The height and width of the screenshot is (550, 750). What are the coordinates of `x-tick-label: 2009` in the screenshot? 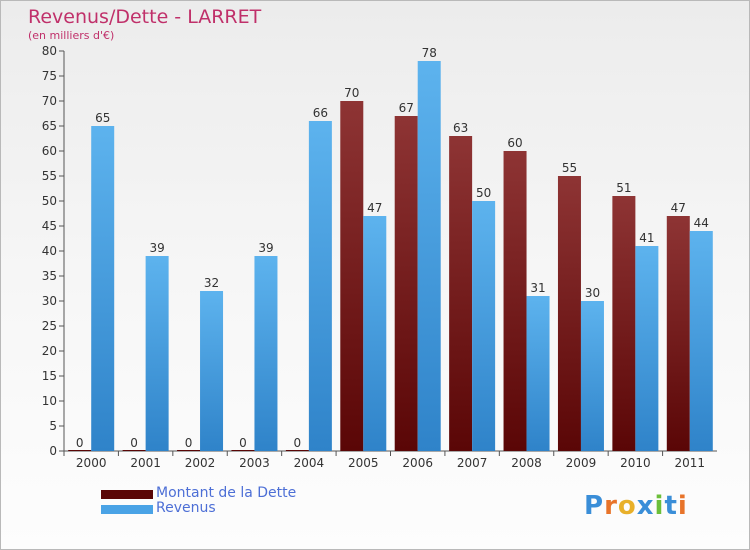 It's located at (581, 463).